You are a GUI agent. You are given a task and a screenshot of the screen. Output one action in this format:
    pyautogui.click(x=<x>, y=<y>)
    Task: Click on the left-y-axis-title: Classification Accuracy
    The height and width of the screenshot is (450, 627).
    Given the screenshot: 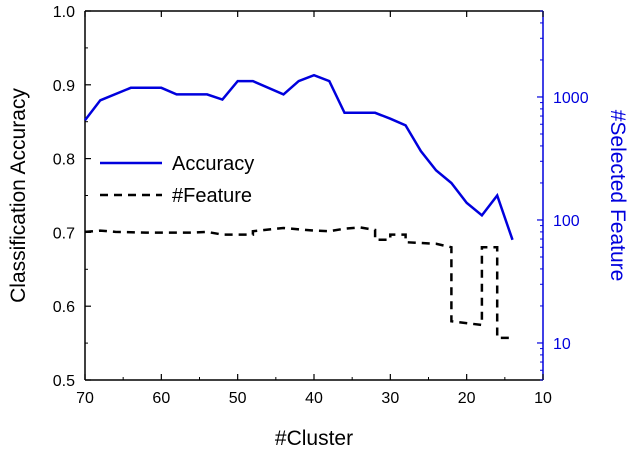 What is the action you would take?
    pyautogui.click(x=18, y=195)
    